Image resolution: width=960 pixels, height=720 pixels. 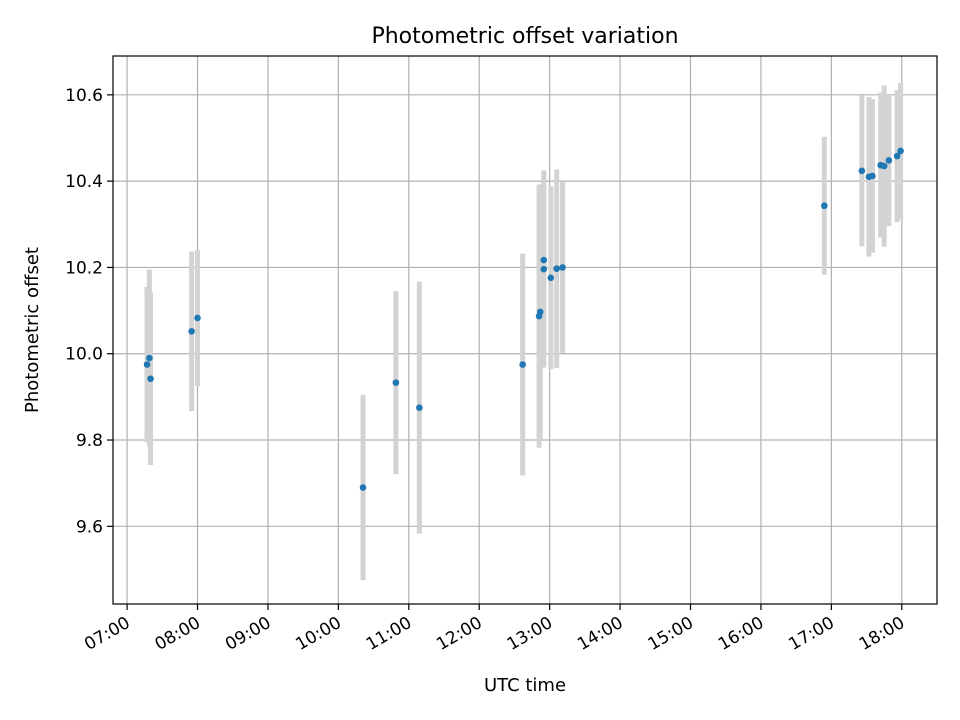 What do you see at coordinates (89, 441) in the screenshot?
I see `y-tick-label: 9.8` at bounding box center [89, 441].